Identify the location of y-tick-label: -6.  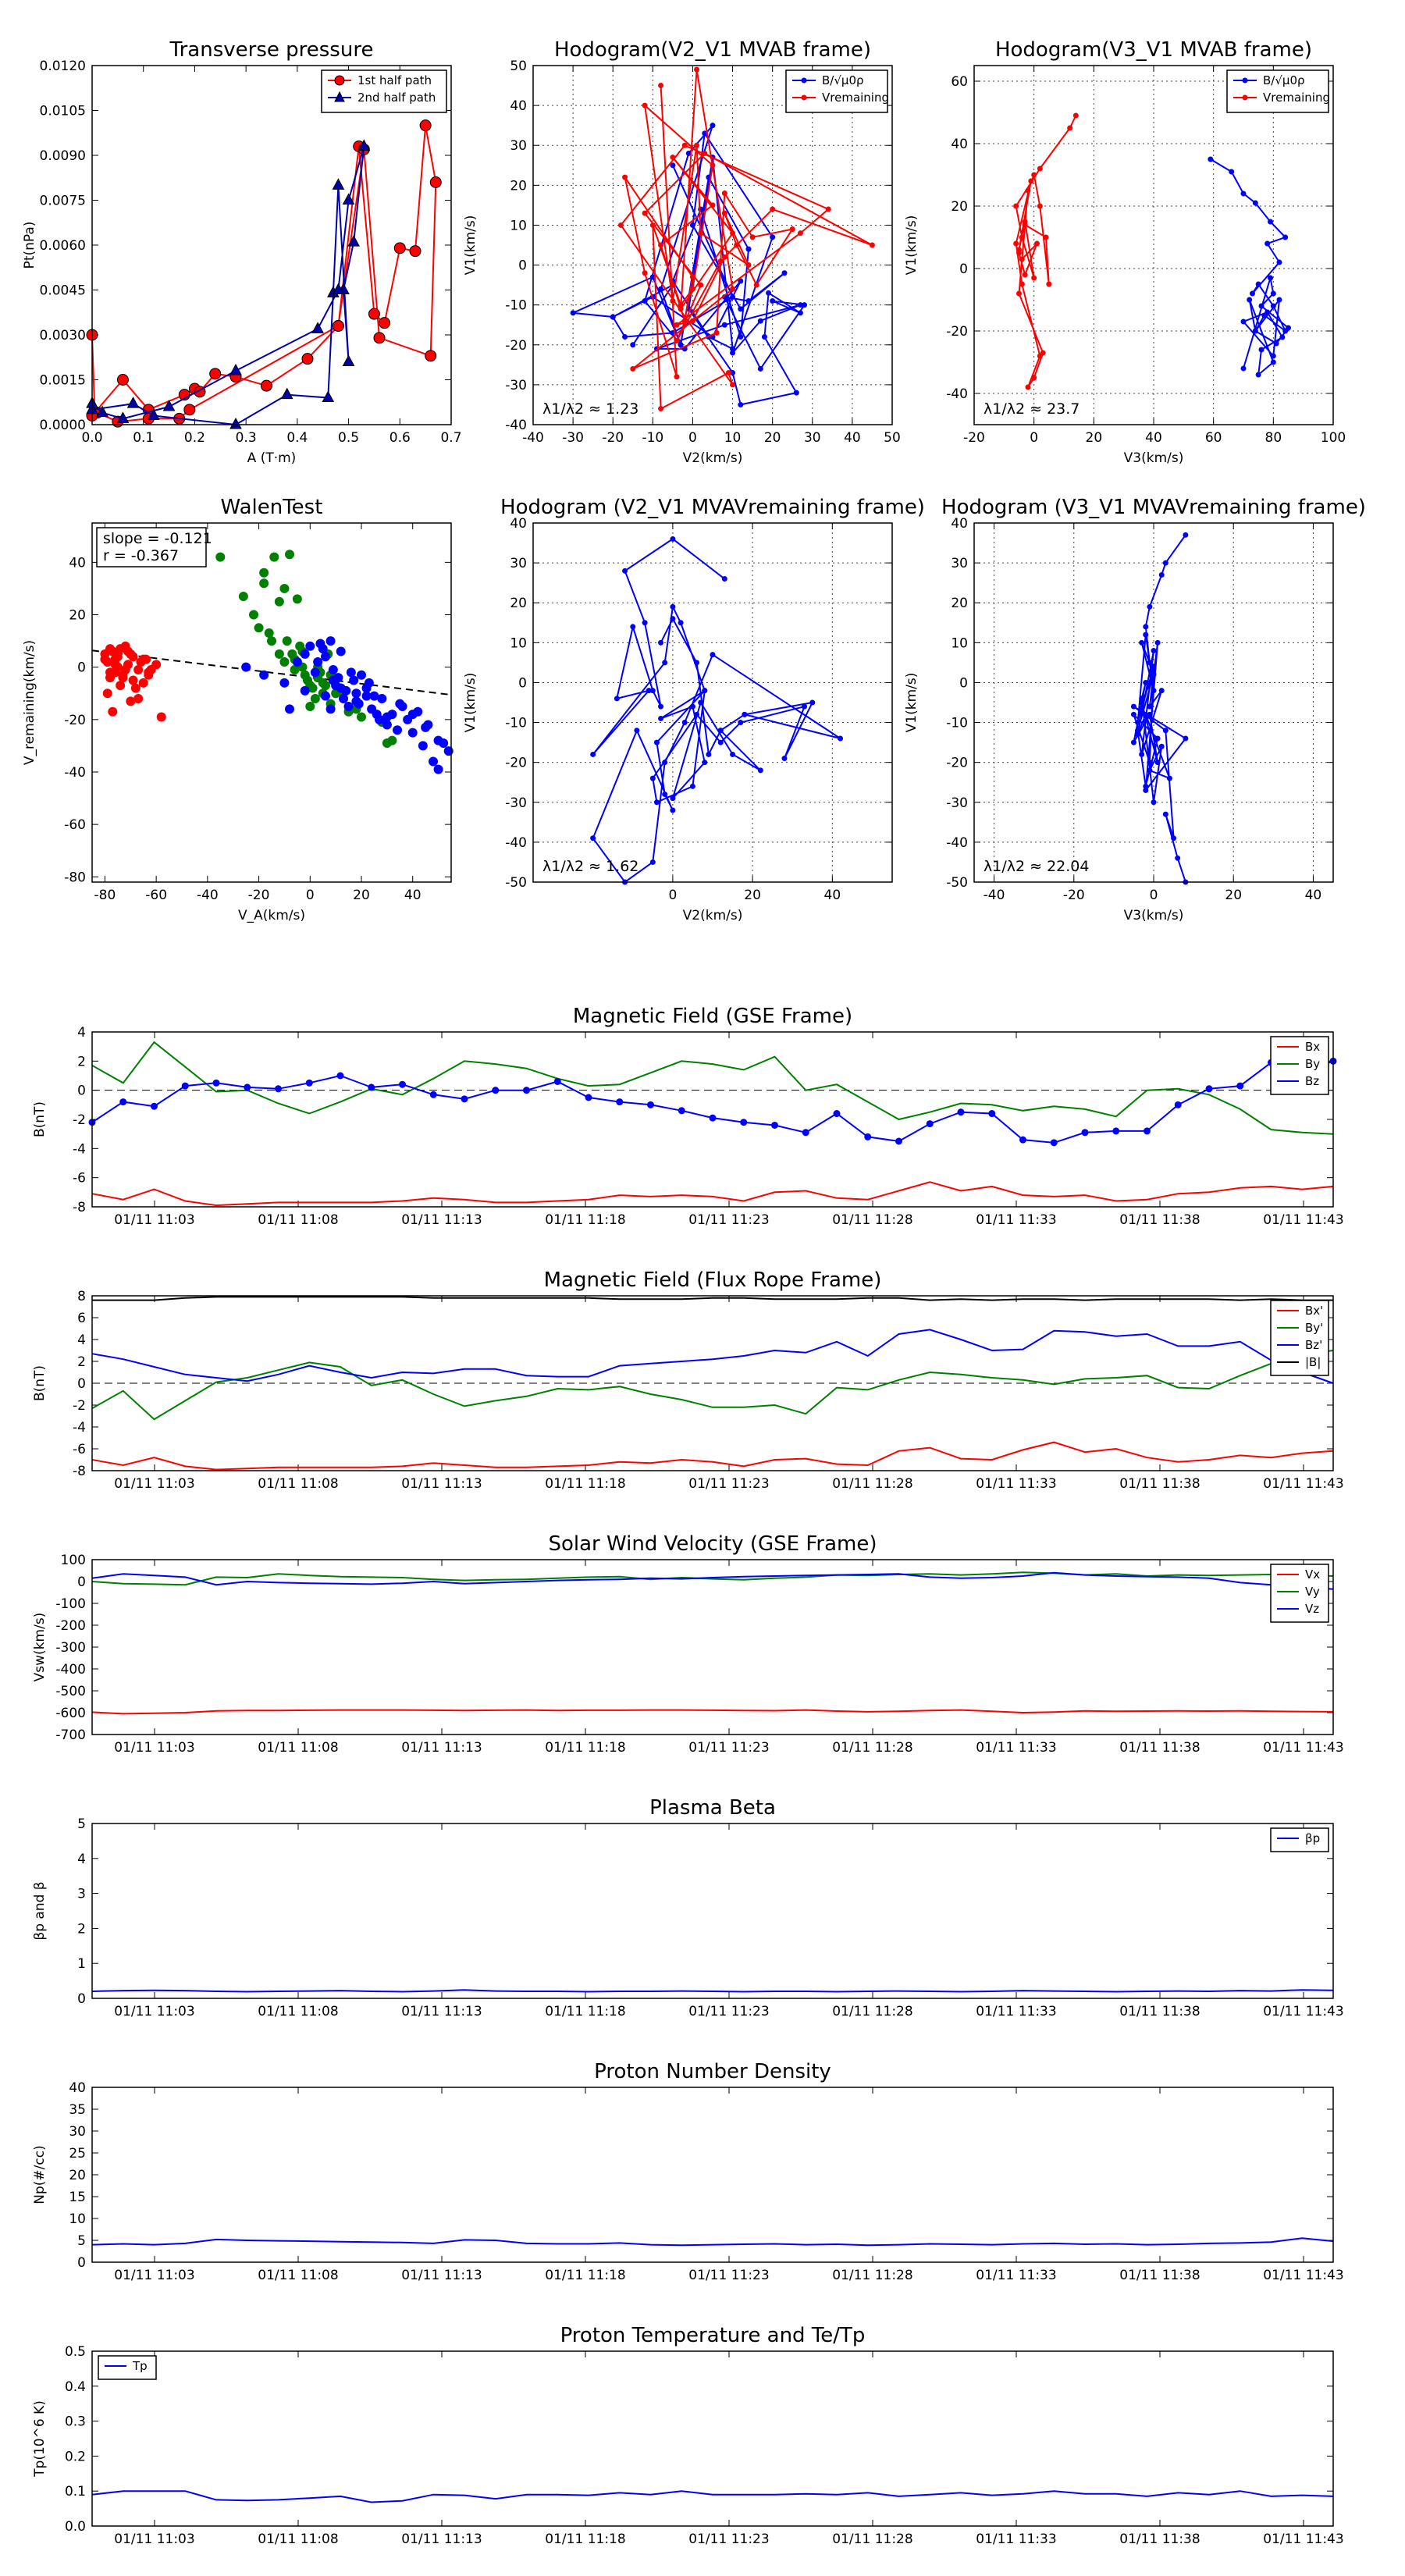
(80, 1449).